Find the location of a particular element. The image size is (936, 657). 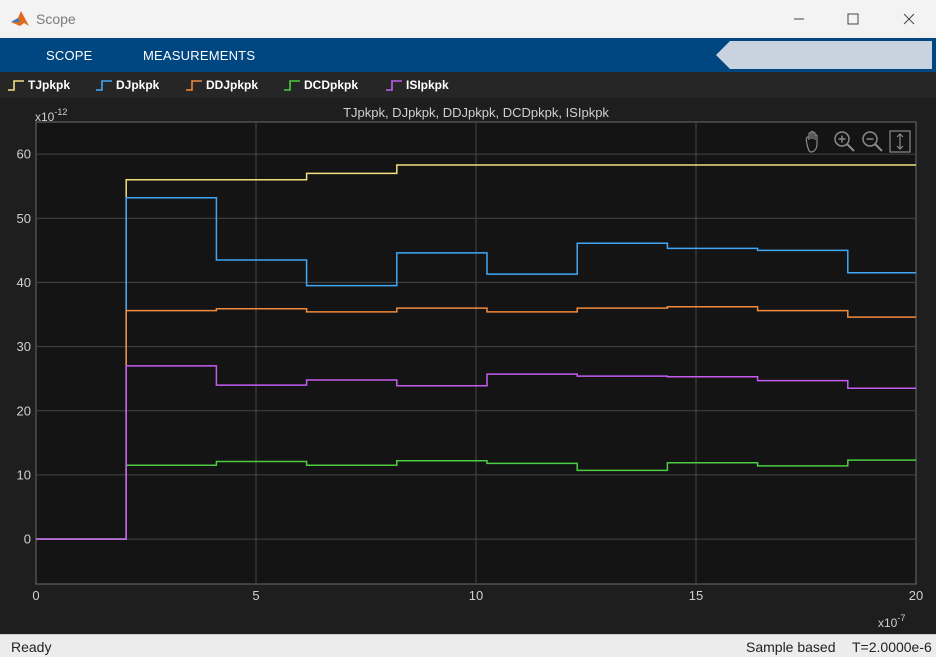

series-line-dcdpkpk is located at coordinates (476, 499).